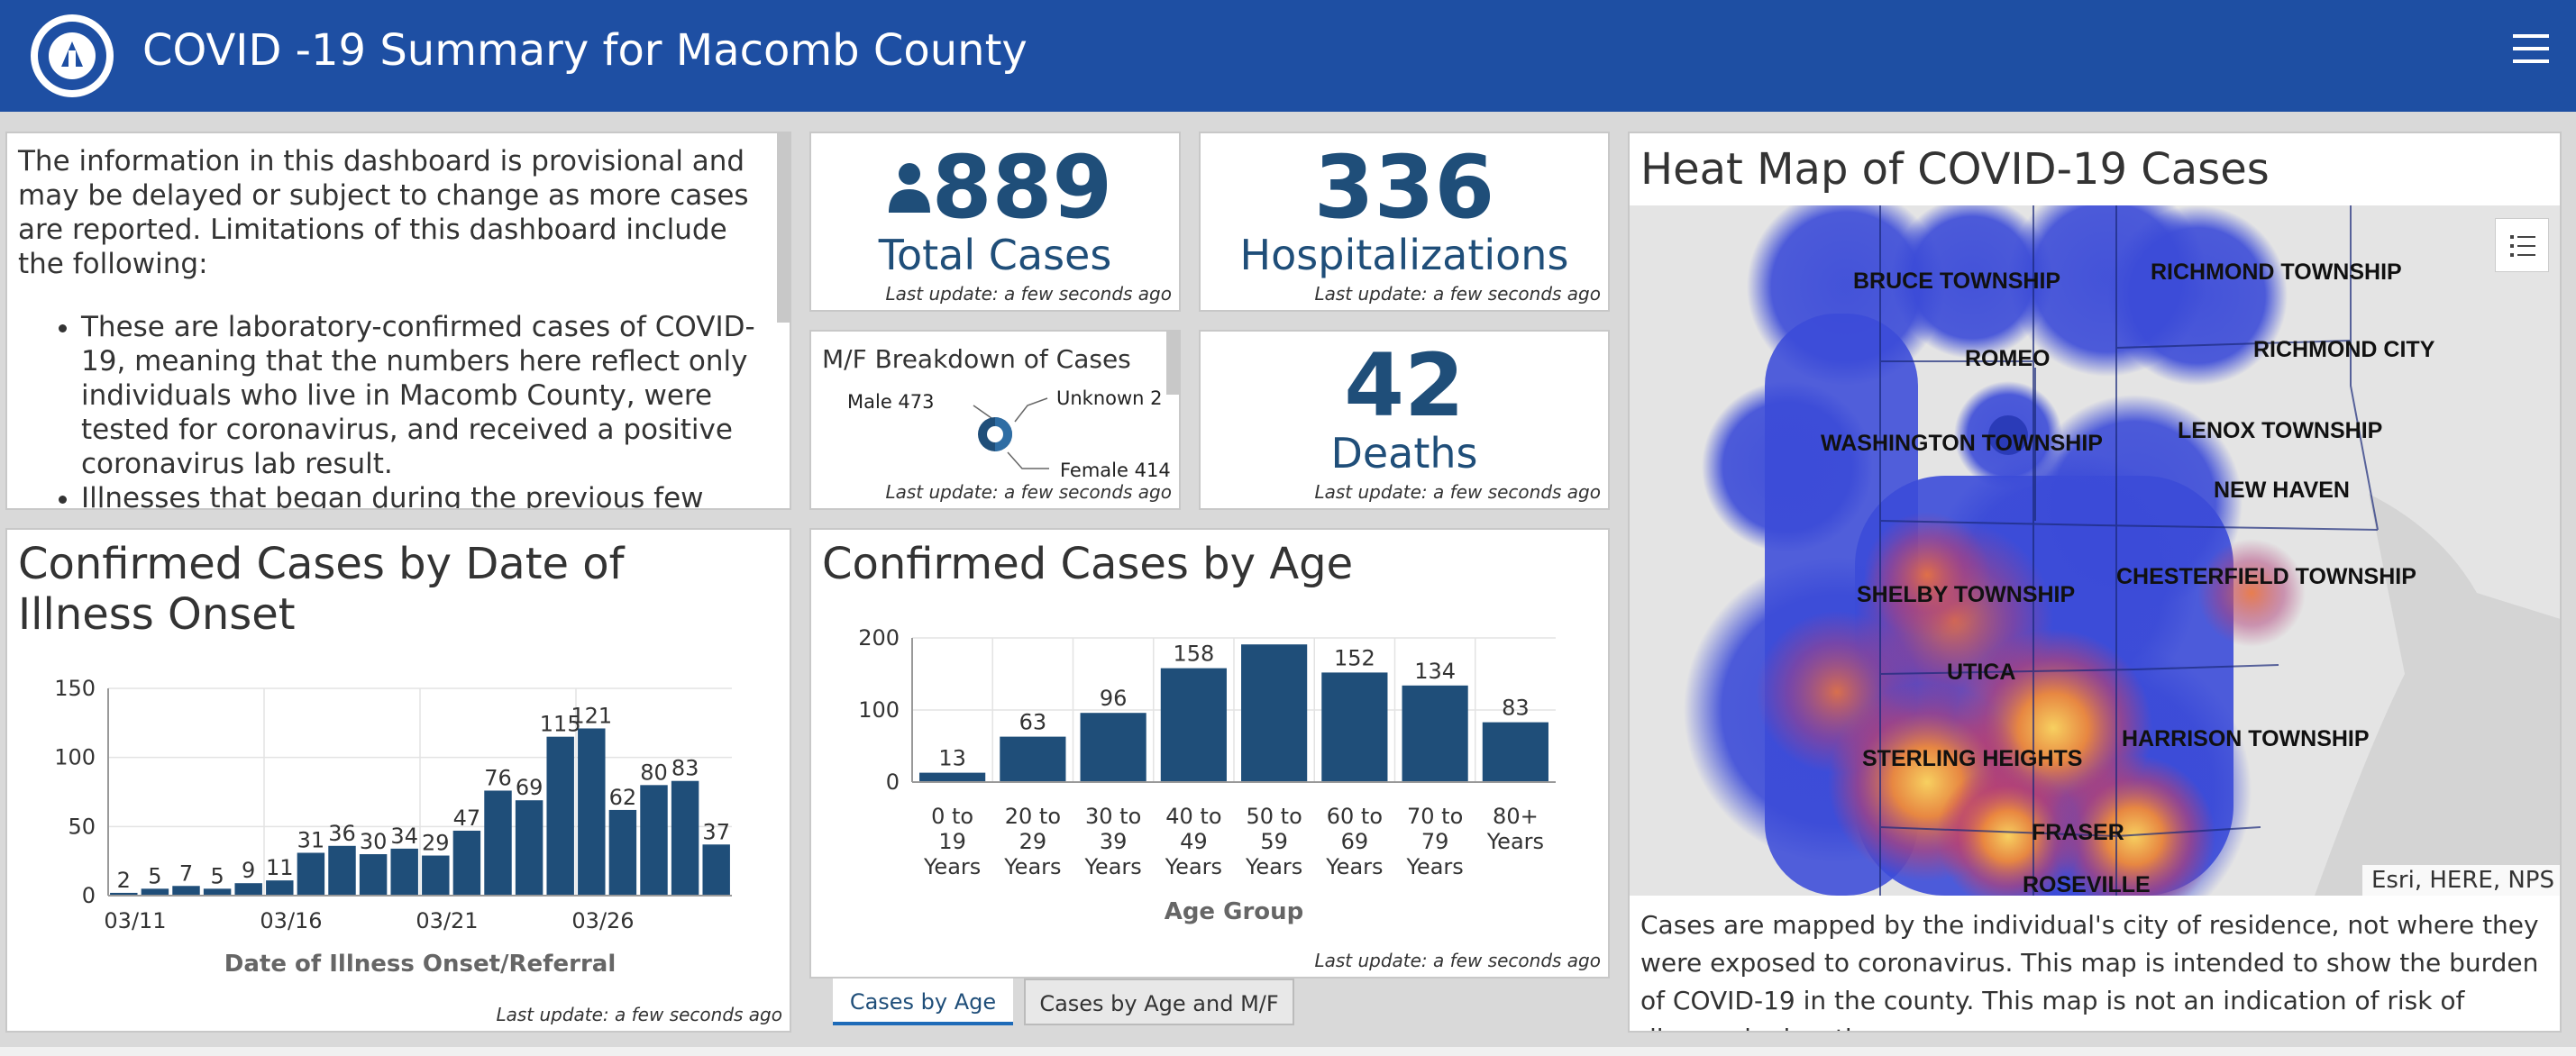 The width and height of the screenshot is (2576, 1056). I want to click on person-icon, so click(909, 188).